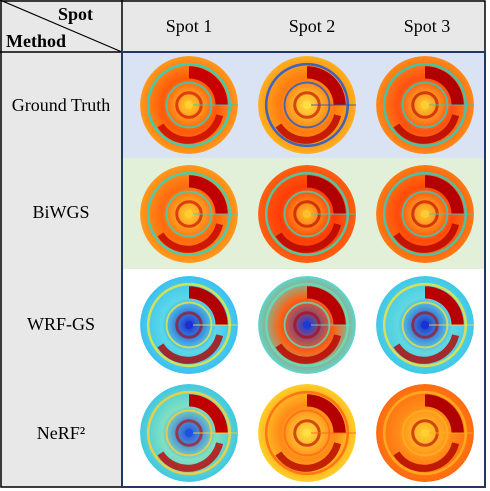  Describe the element at coordinates (61, 212) in the screenshot. I see `row-label-biwgs: BiWGS` at that location.